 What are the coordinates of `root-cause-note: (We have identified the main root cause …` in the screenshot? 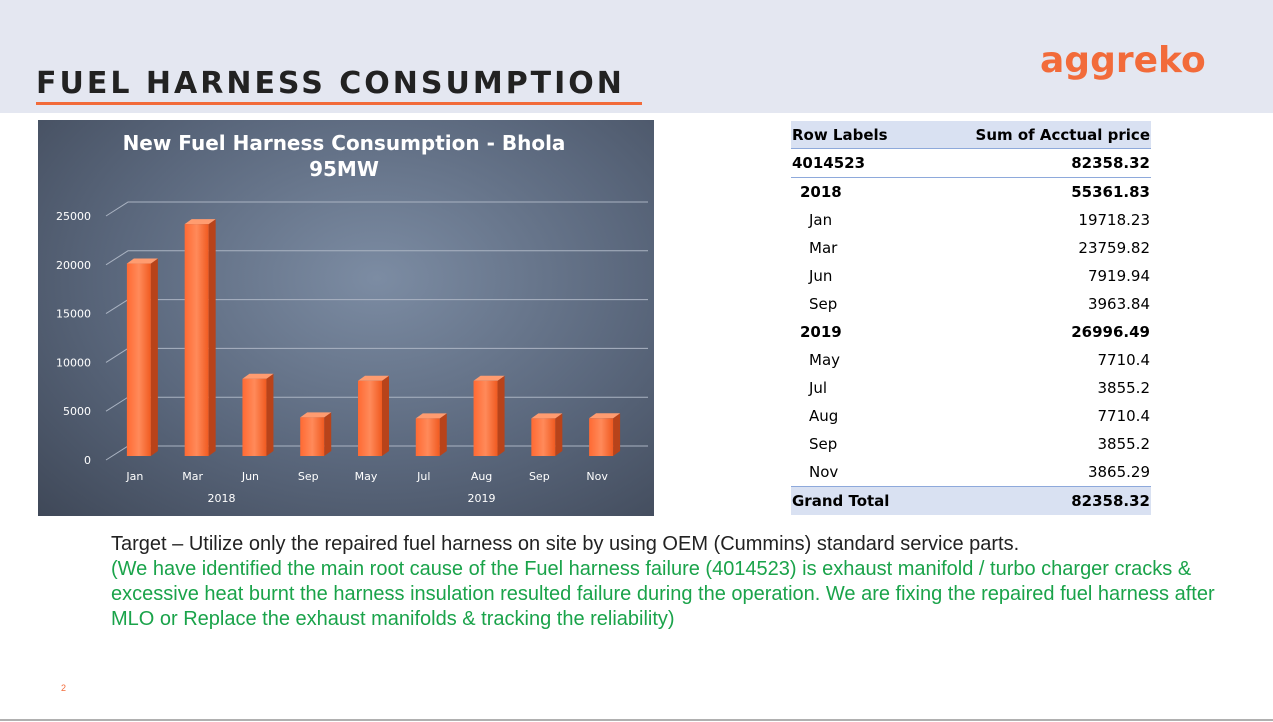 It's located at (663, 594).